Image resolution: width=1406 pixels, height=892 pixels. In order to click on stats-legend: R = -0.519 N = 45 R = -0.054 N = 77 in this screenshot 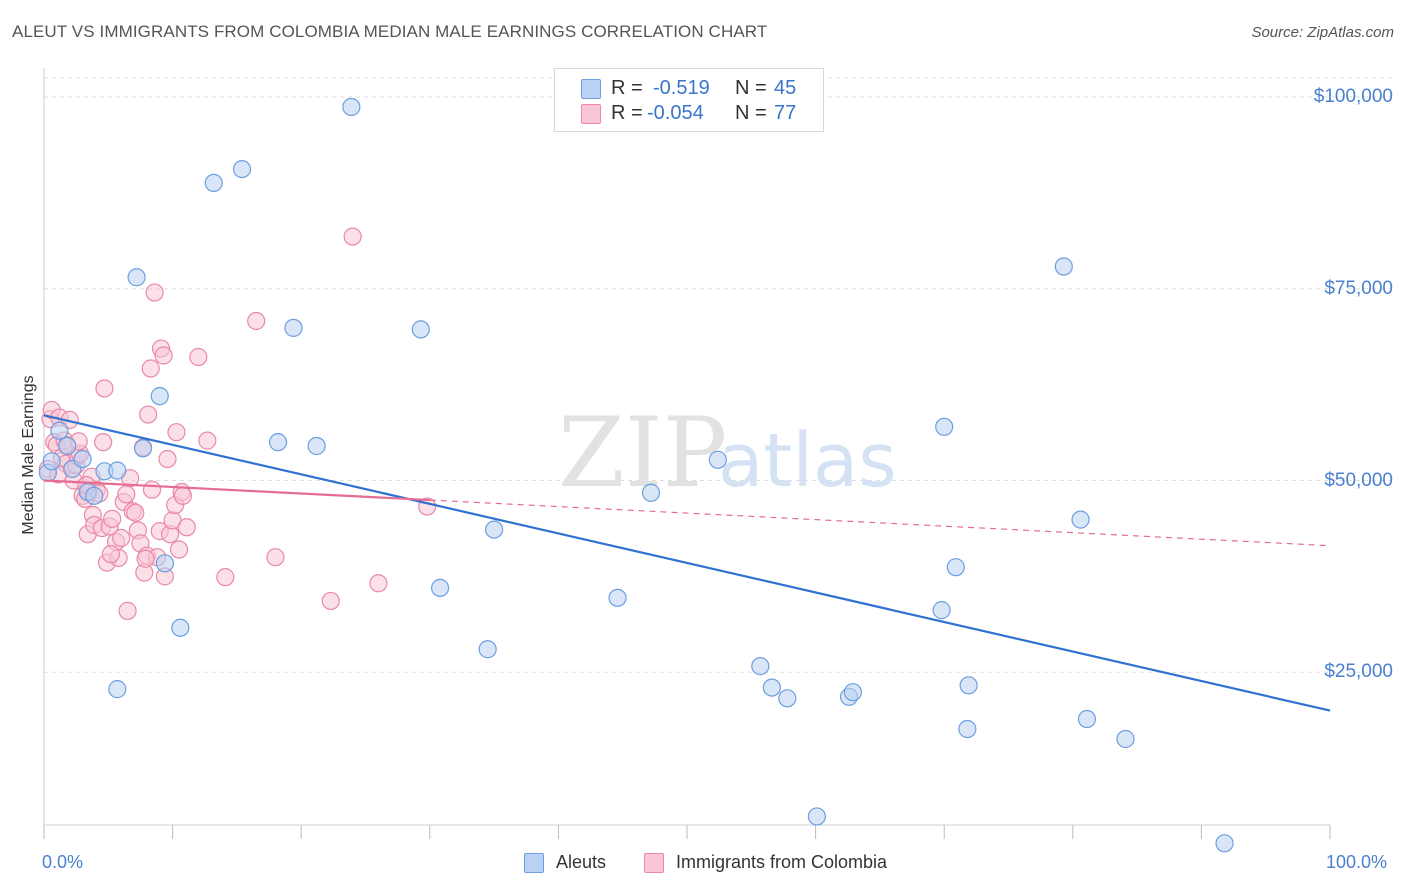, I will do `click(689, 100)`.